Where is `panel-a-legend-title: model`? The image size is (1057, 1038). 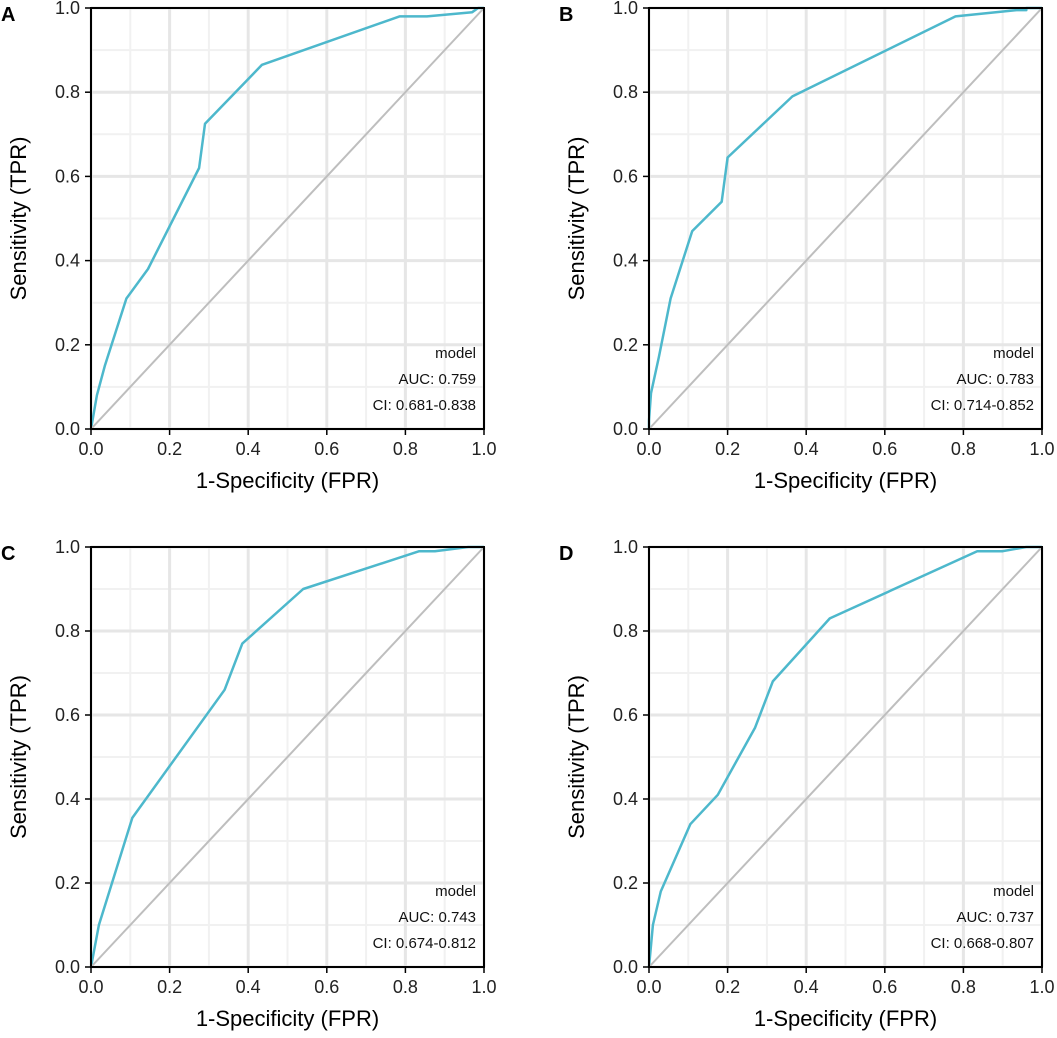 panel-a-legend-title: model is located at coordinates (455, 353).